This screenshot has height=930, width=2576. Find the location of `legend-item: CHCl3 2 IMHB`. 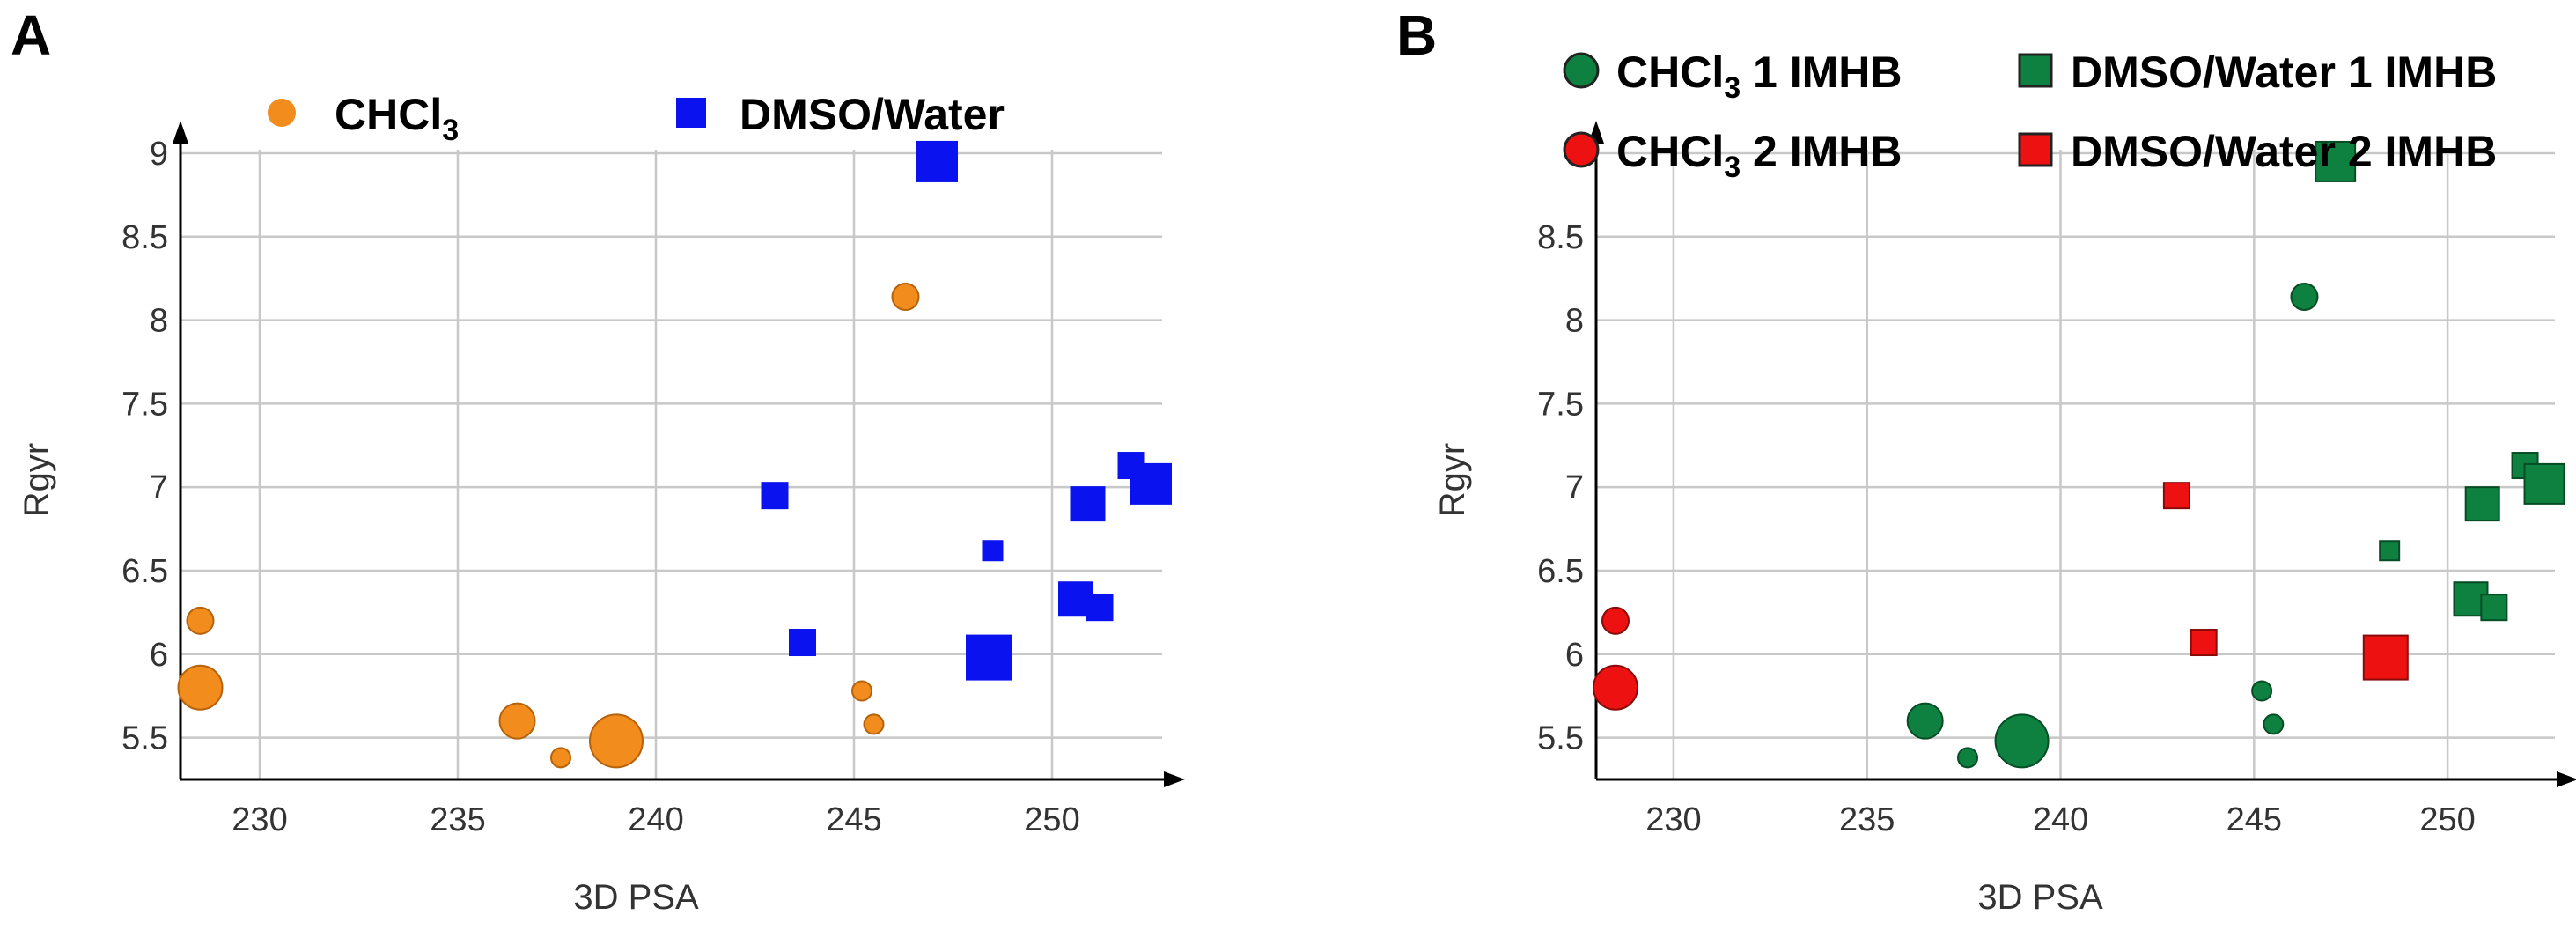

legend-item: CHCl3 2 IMHB is located at coordinates (1733, 155).